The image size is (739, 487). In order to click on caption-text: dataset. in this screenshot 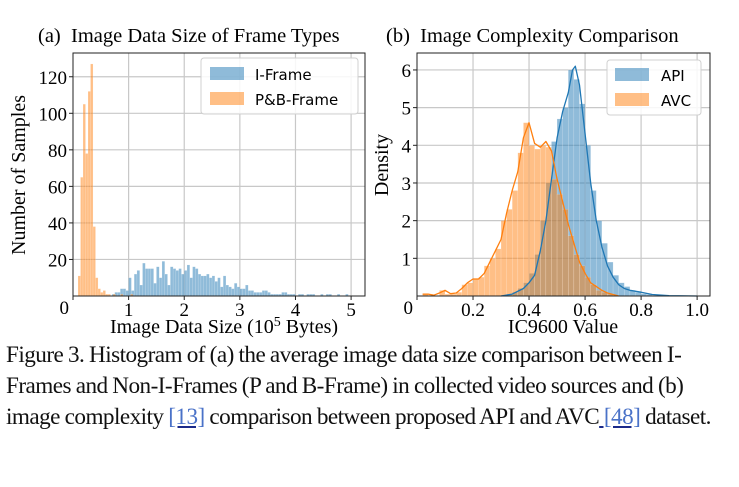, I will do `click(675, 417)`.